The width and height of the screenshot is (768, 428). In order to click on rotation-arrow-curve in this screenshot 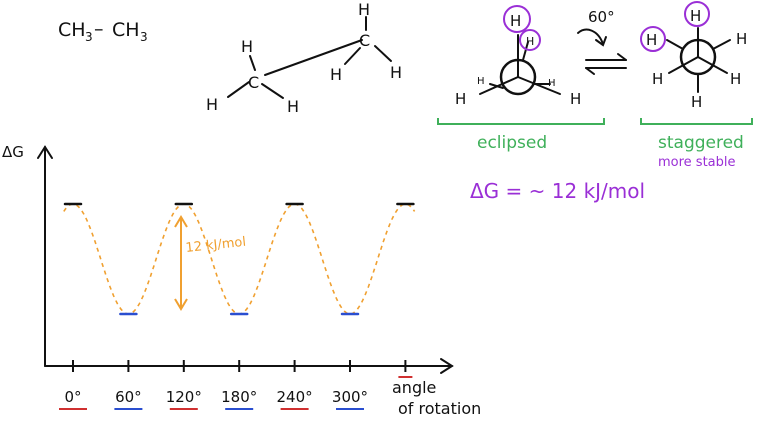, I will do `click(590, 36)`.